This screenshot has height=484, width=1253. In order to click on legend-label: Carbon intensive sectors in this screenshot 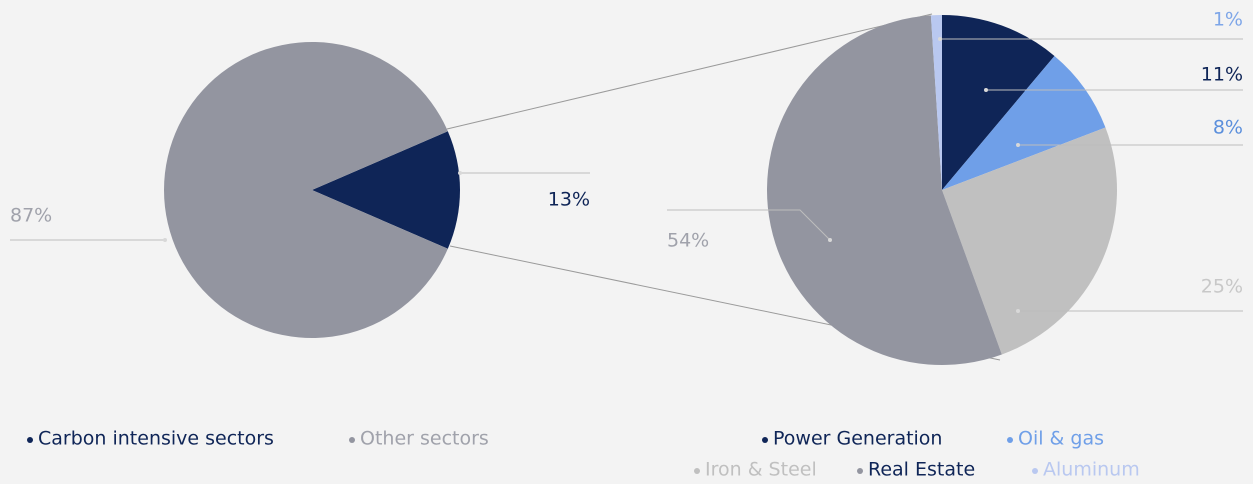, I will do `click(156, 439)`.